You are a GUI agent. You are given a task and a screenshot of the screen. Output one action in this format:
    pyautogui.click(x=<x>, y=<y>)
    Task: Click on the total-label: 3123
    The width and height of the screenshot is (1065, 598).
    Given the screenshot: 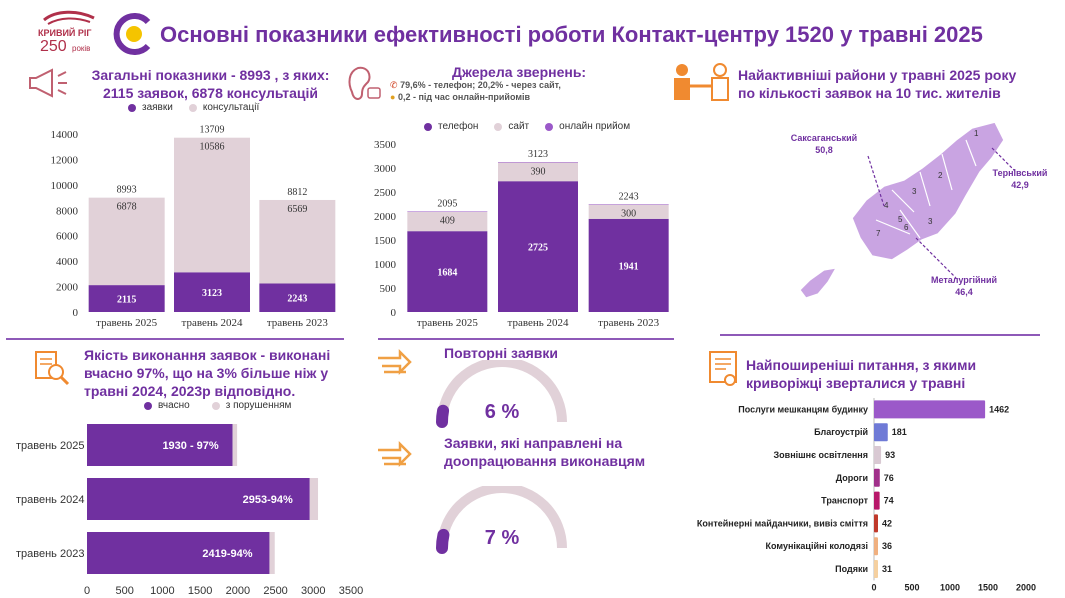 What is the action you would take?
    pyautogui.click(x=538, y=154)
    